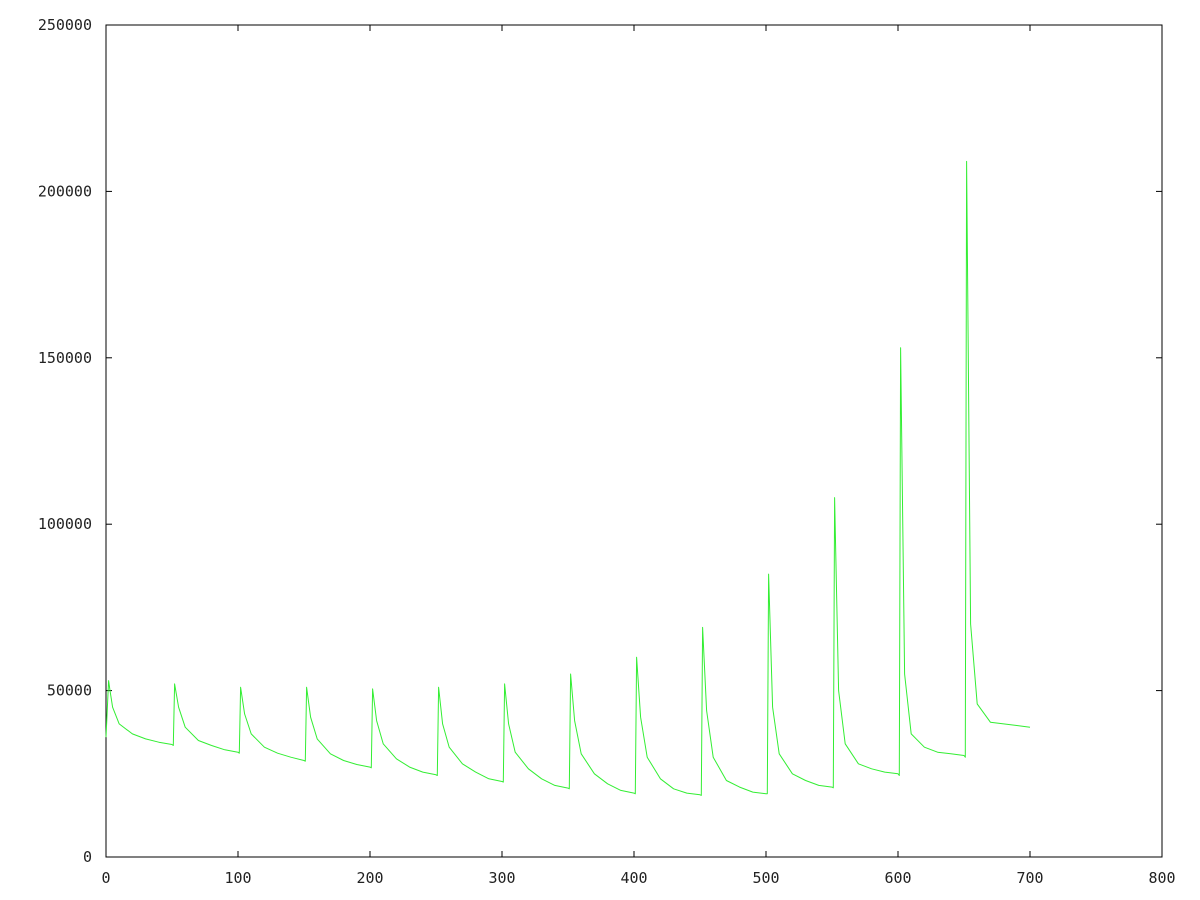 The width and height of the screenshot is (1200, 900). Describe the element at coordinates (1029, 878) in the screenshot. I see `x-tick-label: 700` at that location.